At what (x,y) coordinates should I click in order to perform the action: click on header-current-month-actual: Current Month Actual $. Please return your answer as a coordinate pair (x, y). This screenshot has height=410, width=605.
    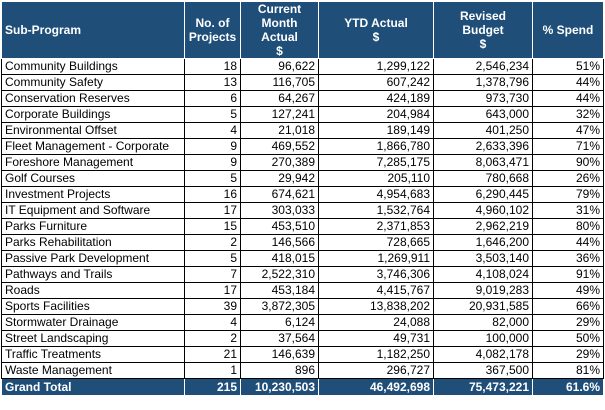
    Looking at the image, I should click on (279, 30).